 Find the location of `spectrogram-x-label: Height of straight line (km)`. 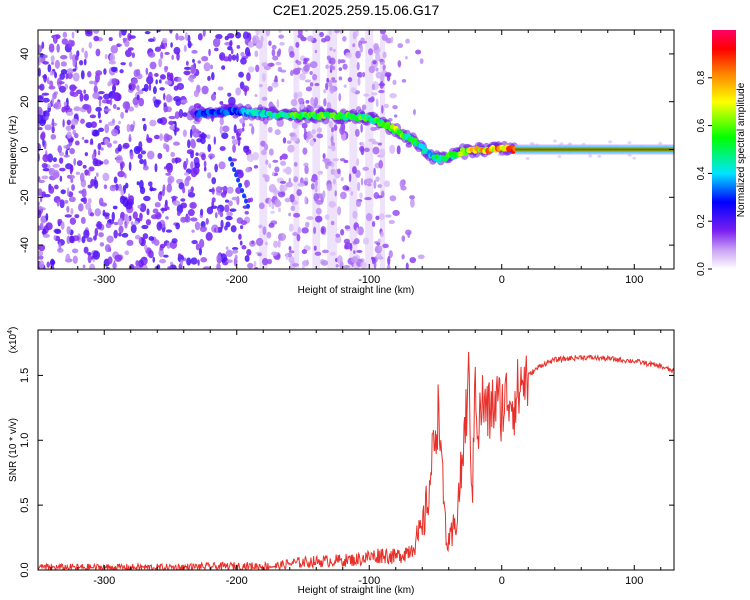

spectrogram-x-label: Height of straight line (km) is located at coordinates (356, 290).